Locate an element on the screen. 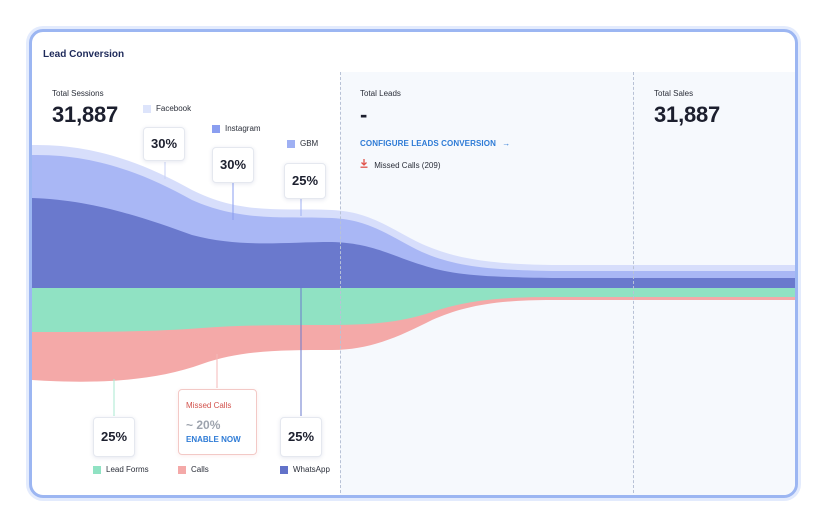 This screenshot has height=529, width=829. legend-gbm-label: GBM is located at coordinates (309, 143).